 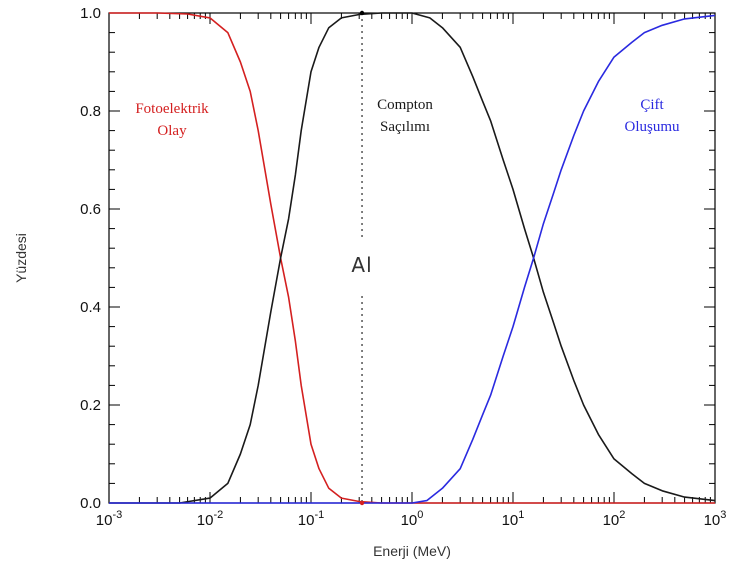 I want to click on x-tick-label: 10⁻², so click(x=210, y=519).